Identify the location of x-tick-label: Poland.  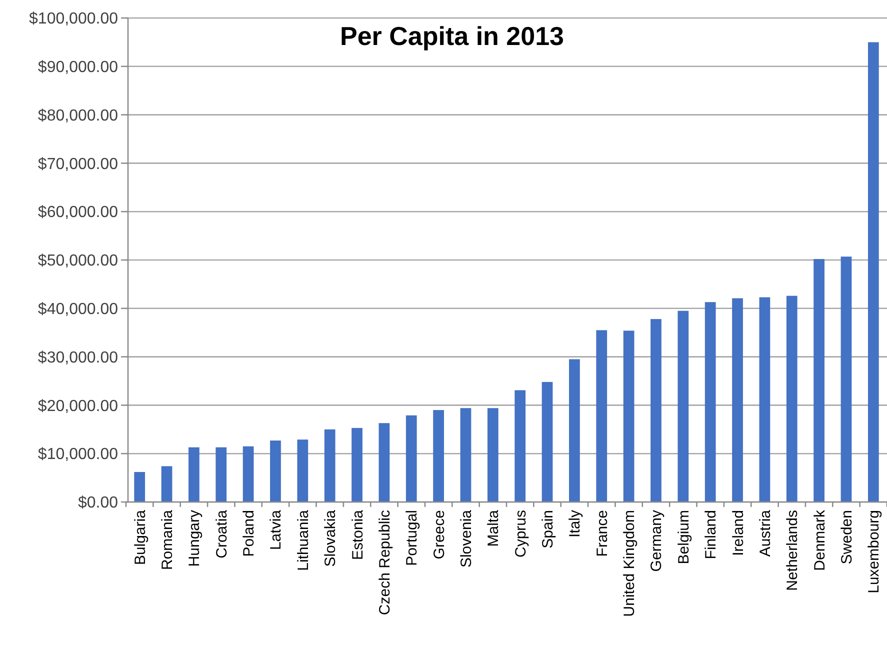
(249, 533).